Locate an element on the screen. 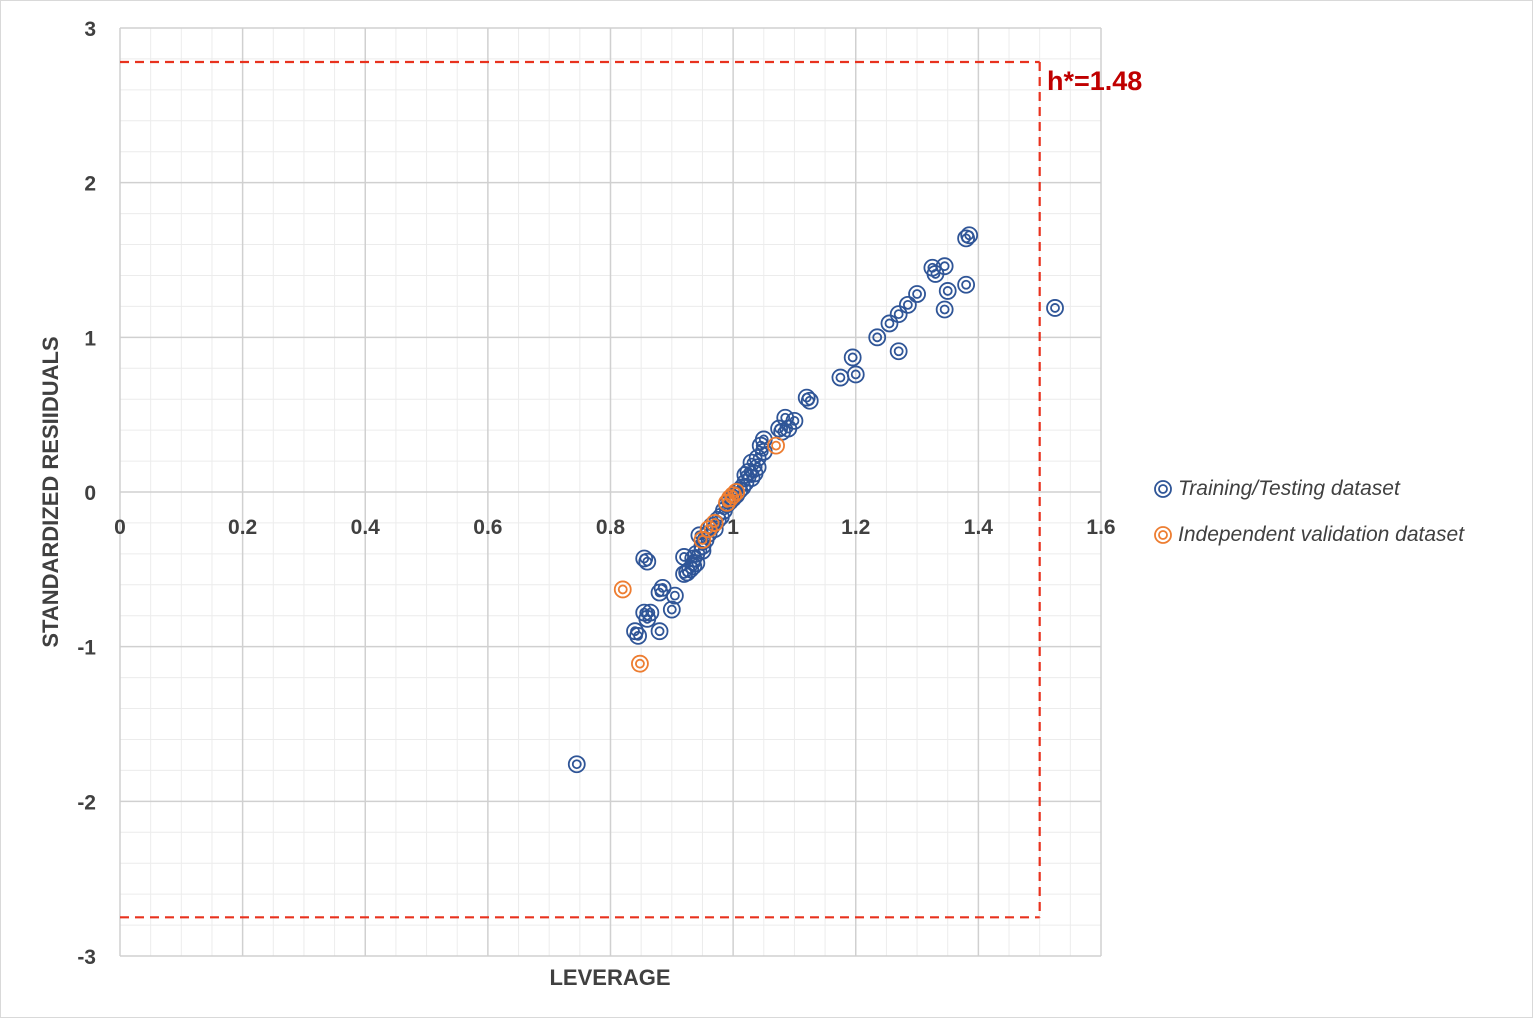 This screenshot has width=1535, height=1020. y-tick-label: 2 is located at coordinates (90, 184).